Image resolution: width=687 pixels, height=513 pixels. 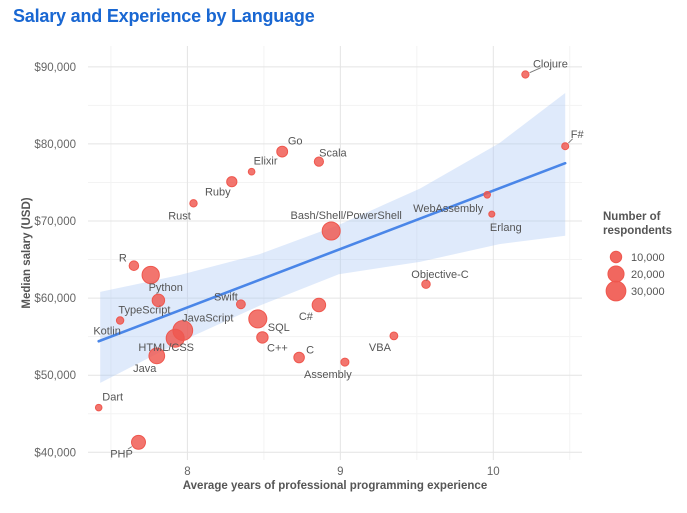 What do you see at coordinates (331, 231) in the screenshot?
I see `data-point-bash-shell-powershell` at bounding box center [331, 231].